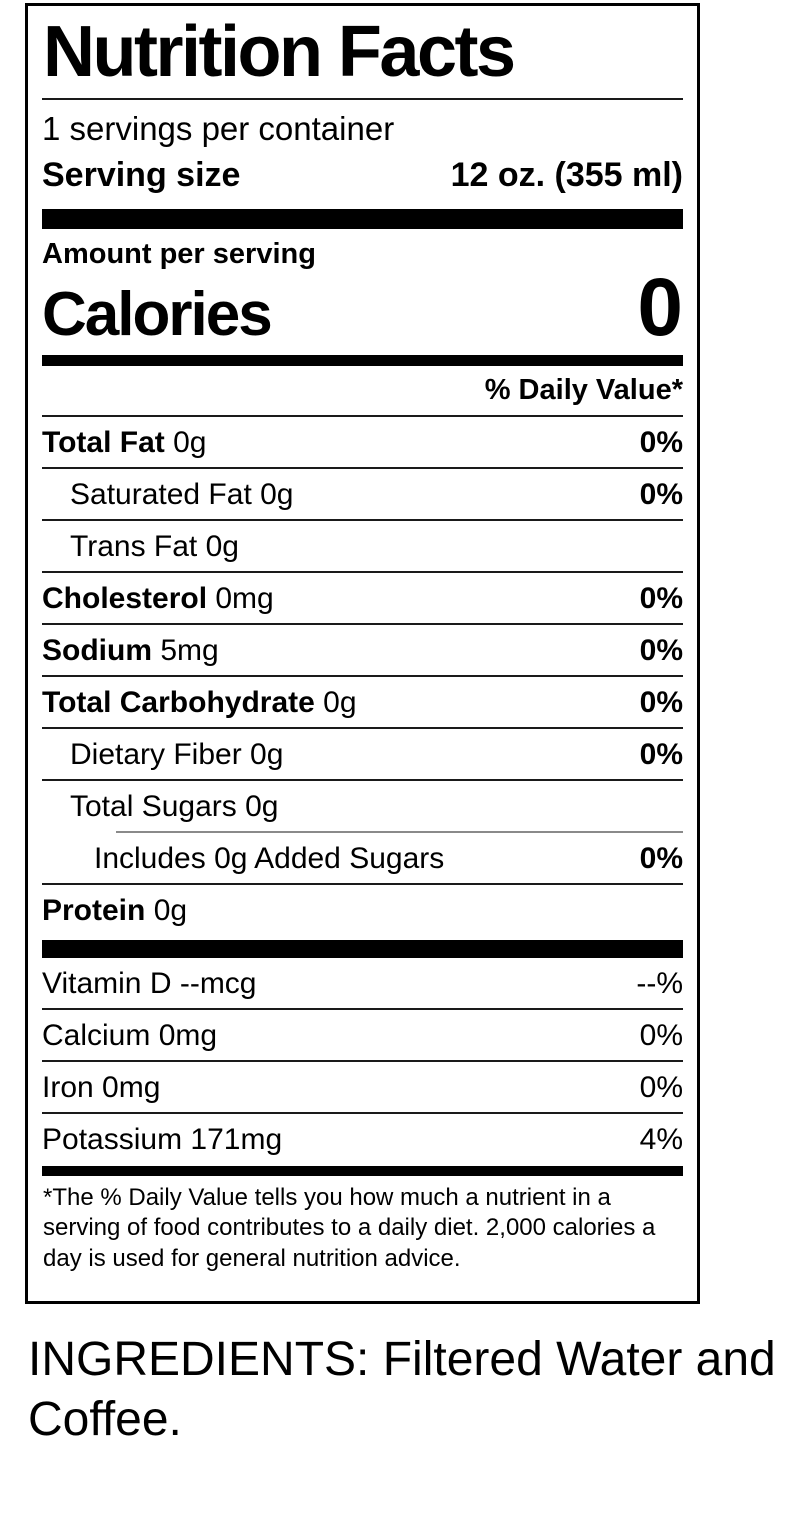 The height and width of the screenshot is (1524, 807). I want to click on vitamin-row: Vitamin D --mcg --%, so click(362, 983).